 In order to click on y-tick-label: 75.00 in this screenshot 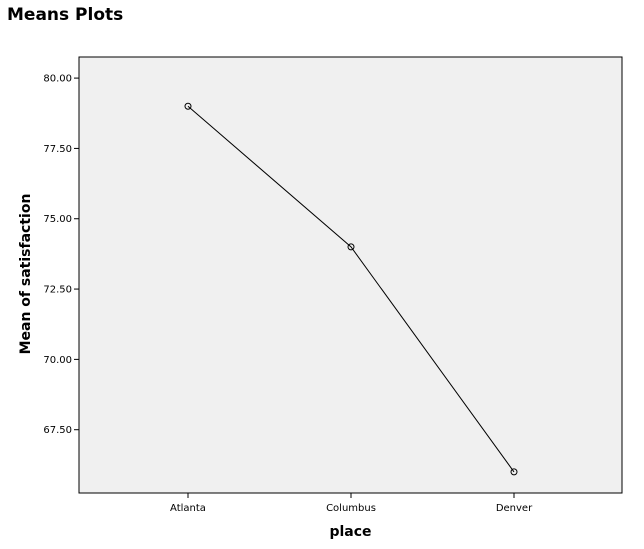, I will do `click(57, 219)`.